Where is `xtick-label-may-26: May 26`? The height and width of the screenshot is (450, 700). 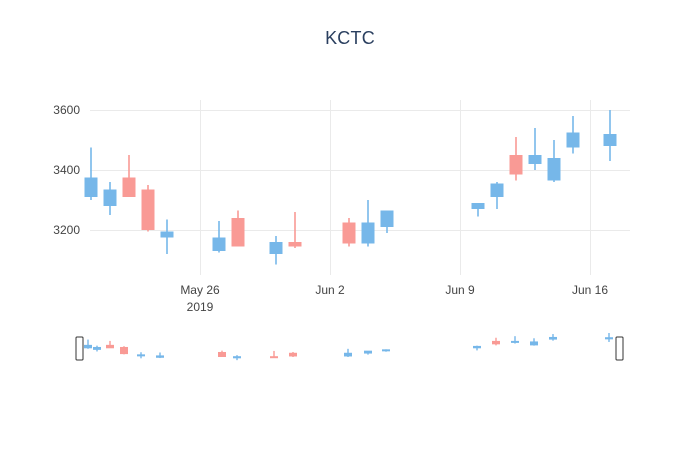
xtick-label-may-26: May 26 is located at coordinates (200, 290).